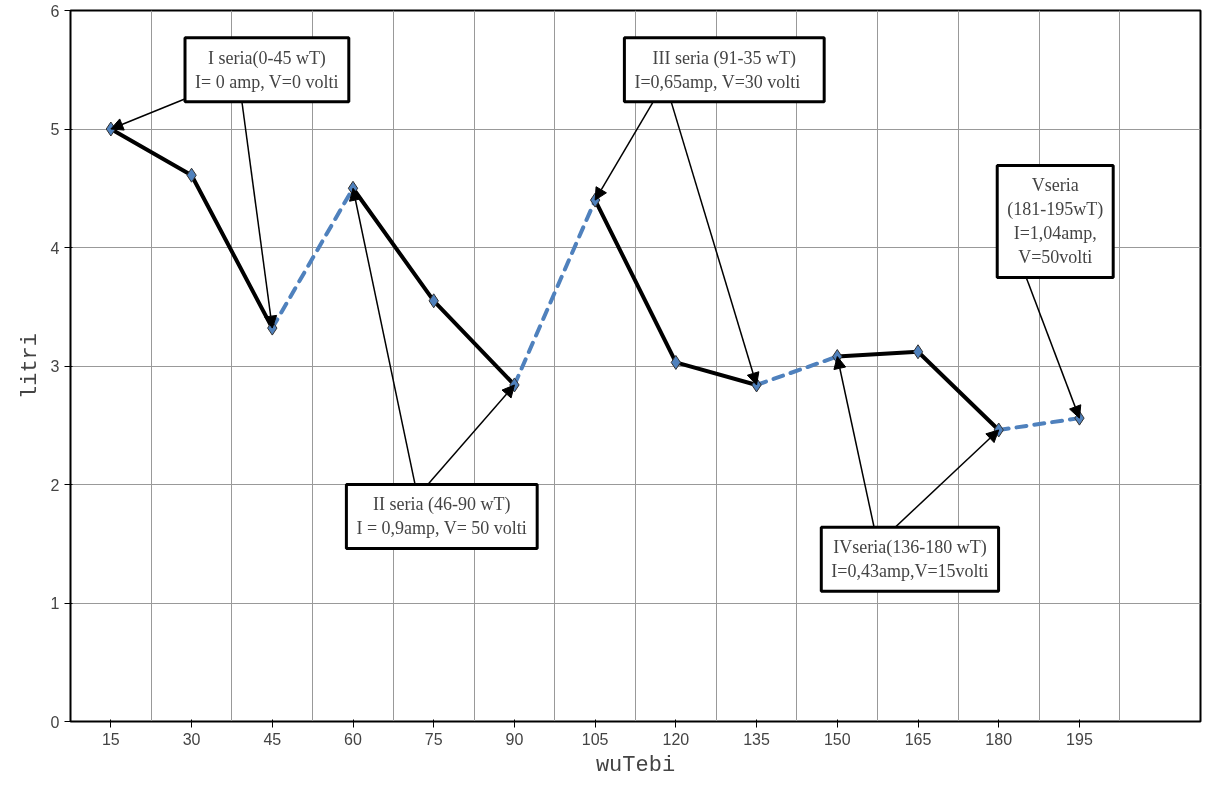  I want to click on y-tick-label: 1, so click(55, 603).